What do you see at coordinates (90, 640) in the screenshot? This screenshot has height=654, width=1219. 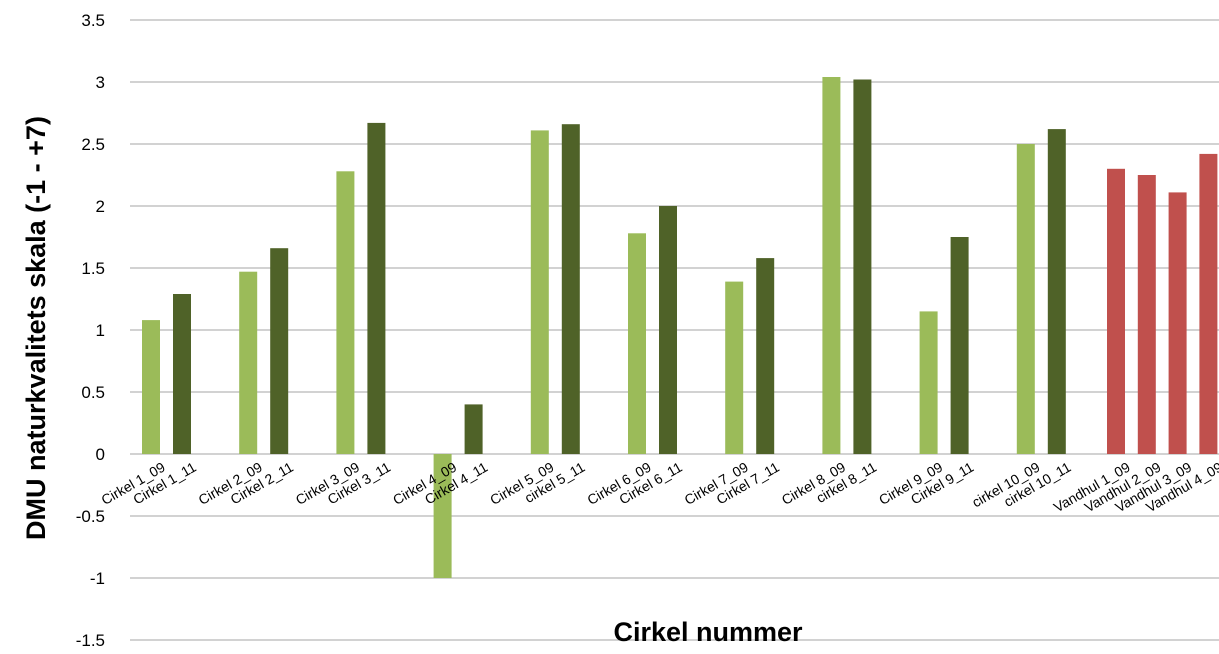 I see `y-tick-label: -1.5` at bounding box center [90, 640].